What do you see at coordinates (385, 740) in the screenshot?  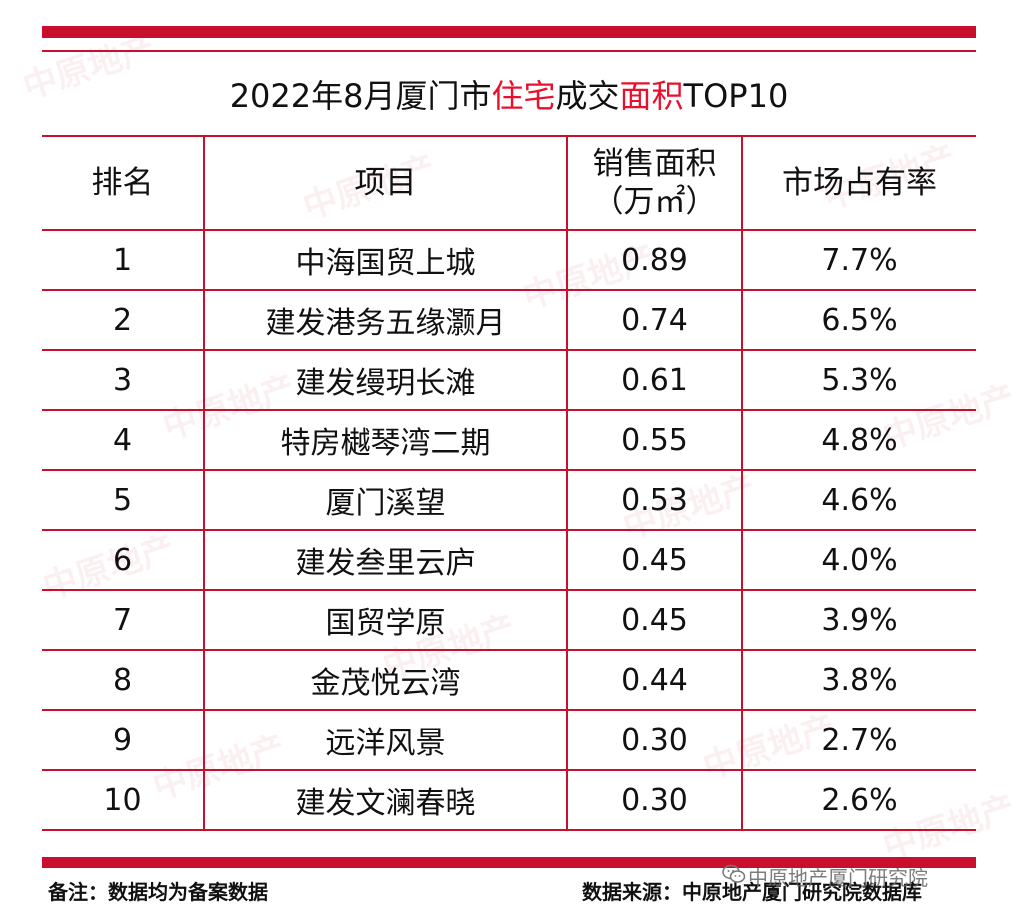 I see `cell-project: 远洋风景` at bounding box center [385, 740].